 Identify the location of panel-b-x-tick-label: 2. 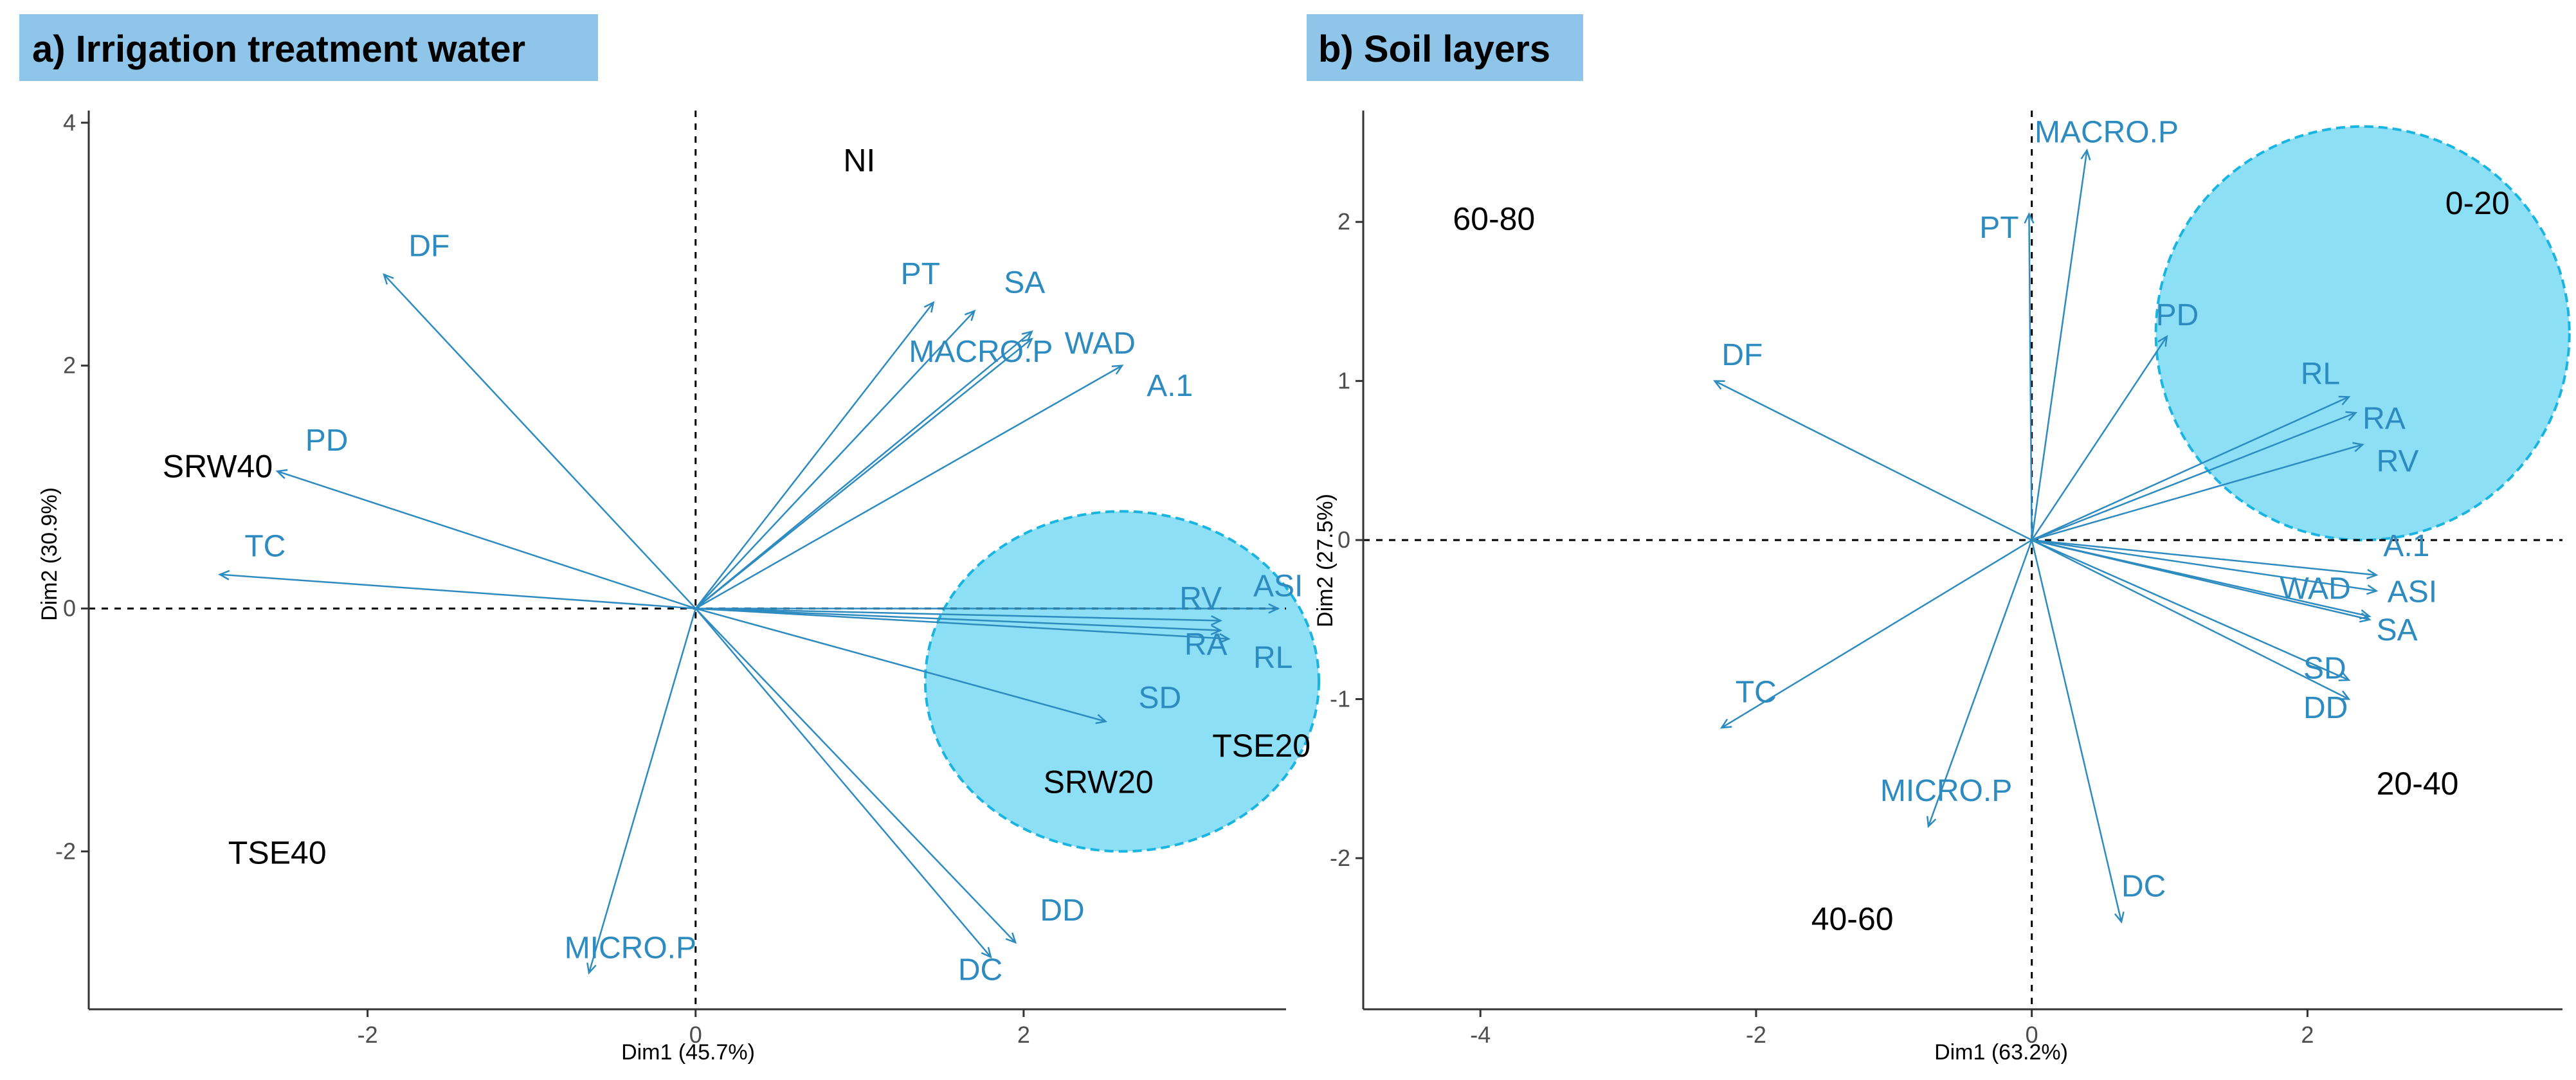
(2307, 1035).